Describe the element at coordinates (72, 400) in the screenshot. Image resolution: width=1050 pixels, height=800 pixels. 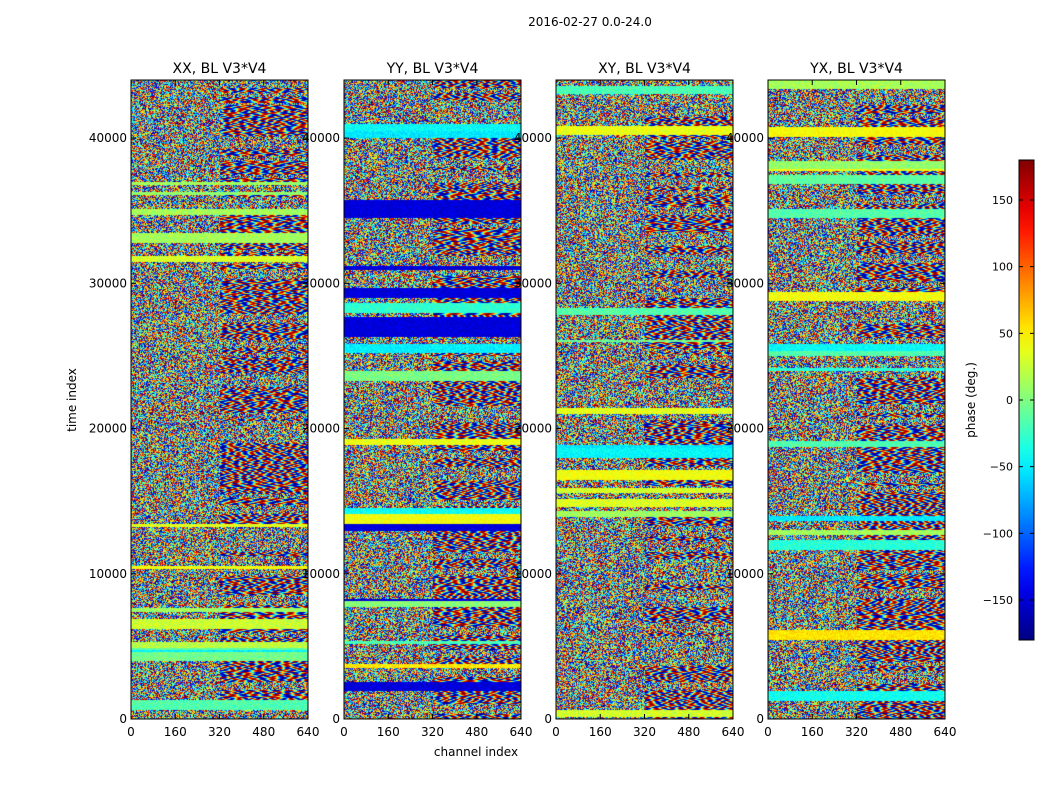
I see `y-axis-label: time index` at that location.